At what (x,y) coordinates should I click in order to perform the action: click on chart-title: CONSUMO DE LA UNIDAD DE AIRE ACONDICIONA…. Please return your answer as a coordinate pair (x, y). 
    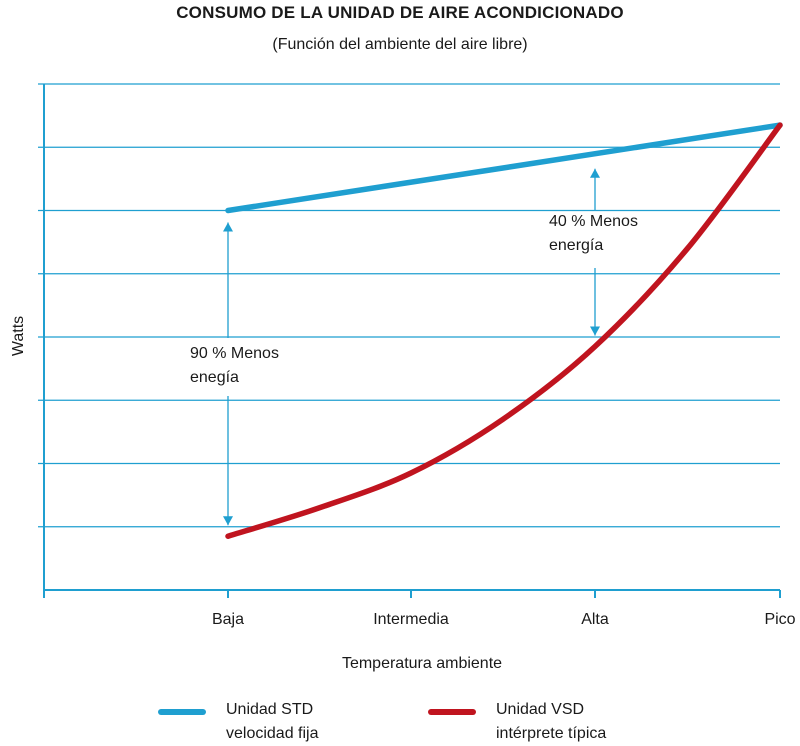
    Looking at the image, I should click on (400, 12).